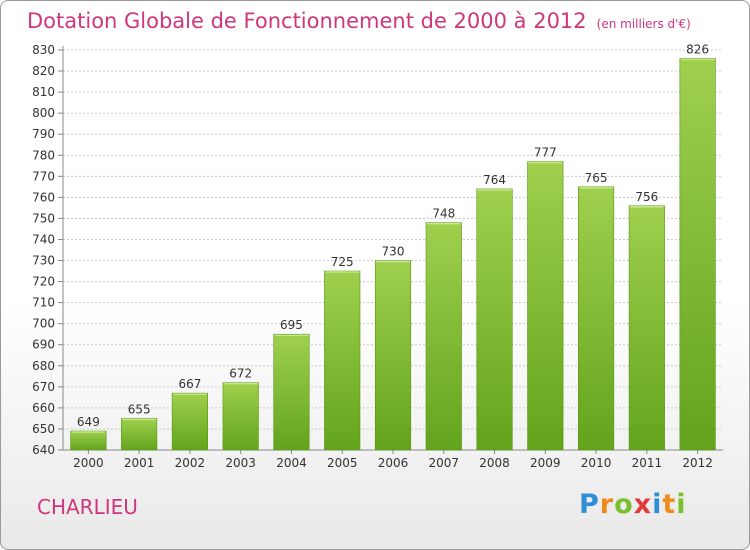  I want to click on y-tick-label: 650, so click(43, 429).